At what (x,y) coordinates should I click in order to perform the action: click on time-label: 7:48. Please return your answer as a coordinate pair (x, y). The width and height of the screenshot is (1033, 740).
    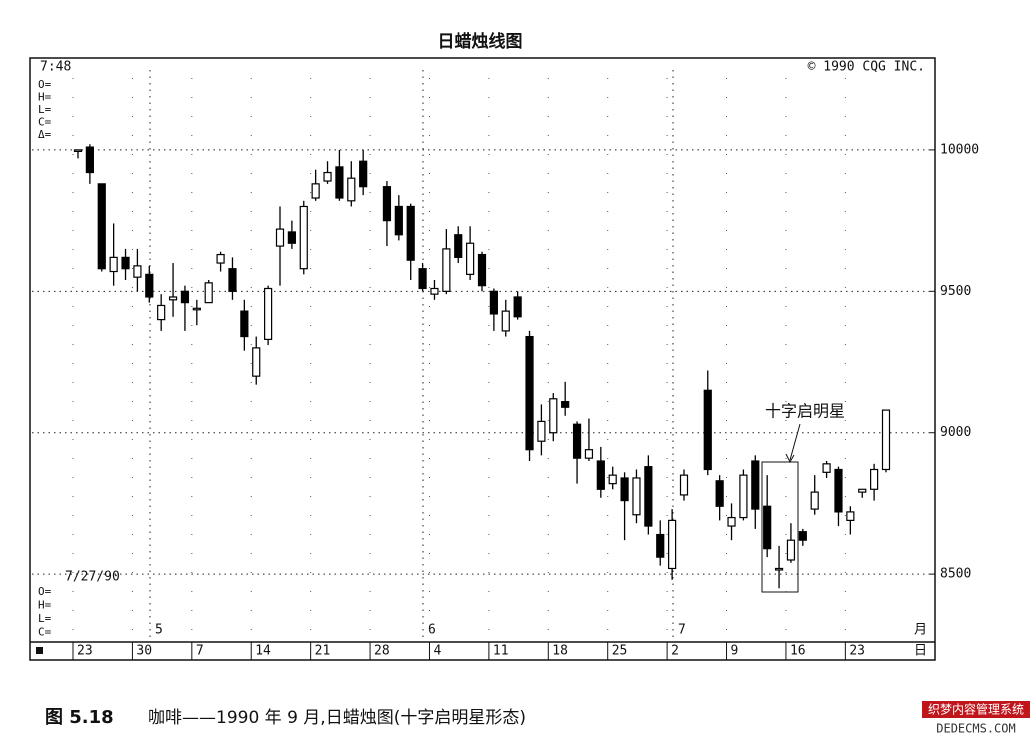
    Looking at the image, I should click on (55, 67).